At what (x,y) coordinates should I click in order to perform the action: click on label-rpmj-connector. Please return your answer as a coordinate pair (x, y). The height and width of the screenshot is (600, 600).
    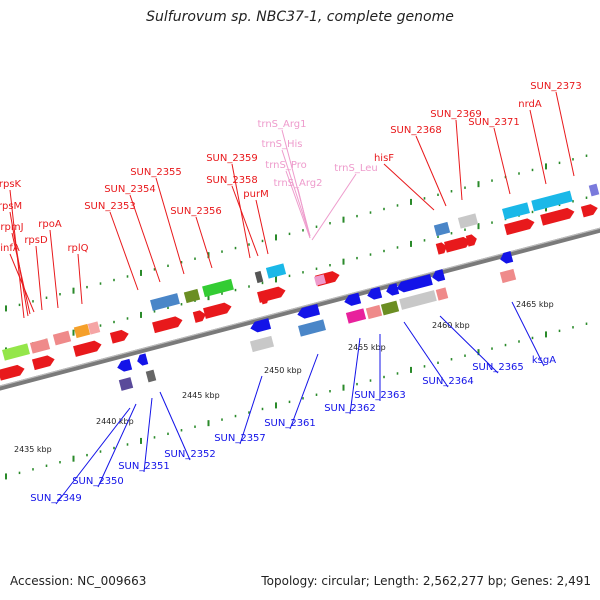
    Looking at the image, I should click on (21, 273).